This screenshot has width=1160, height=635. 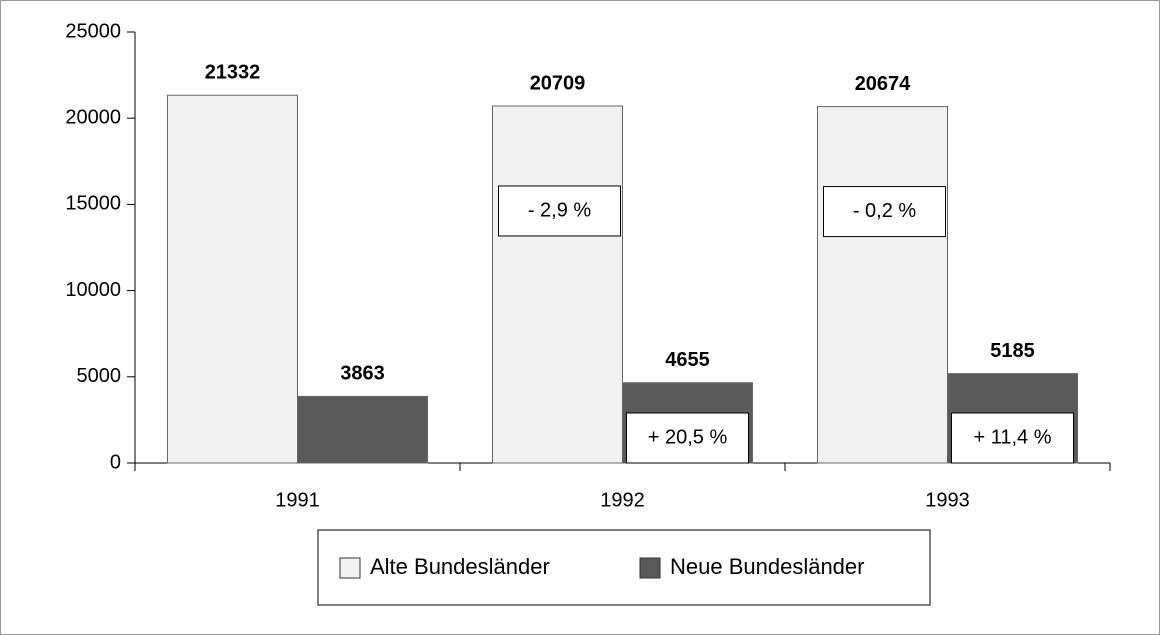 What do you see at coordinates (687, 360) in the screenshot?
I see `value-label: 4655` at bounding box center [687, 360].